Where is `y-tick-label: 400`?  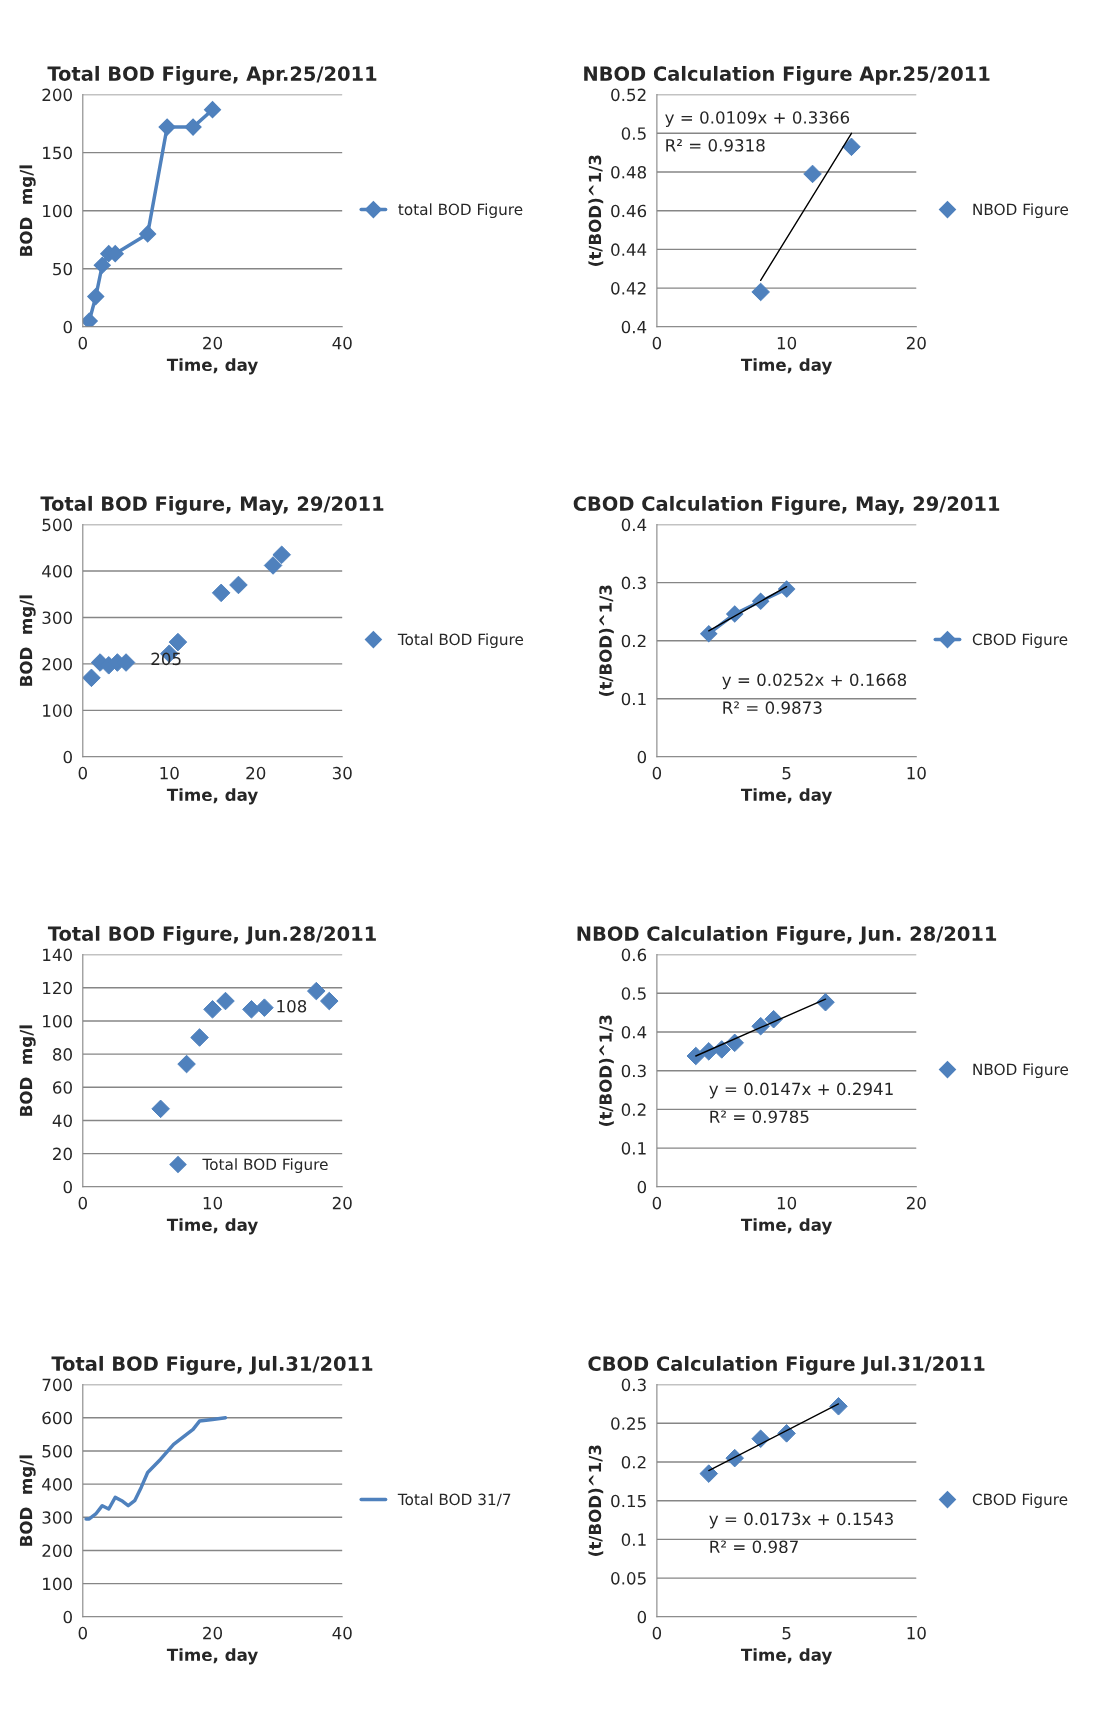
y-tick-label: 400 is located at coordinates (57, 571).